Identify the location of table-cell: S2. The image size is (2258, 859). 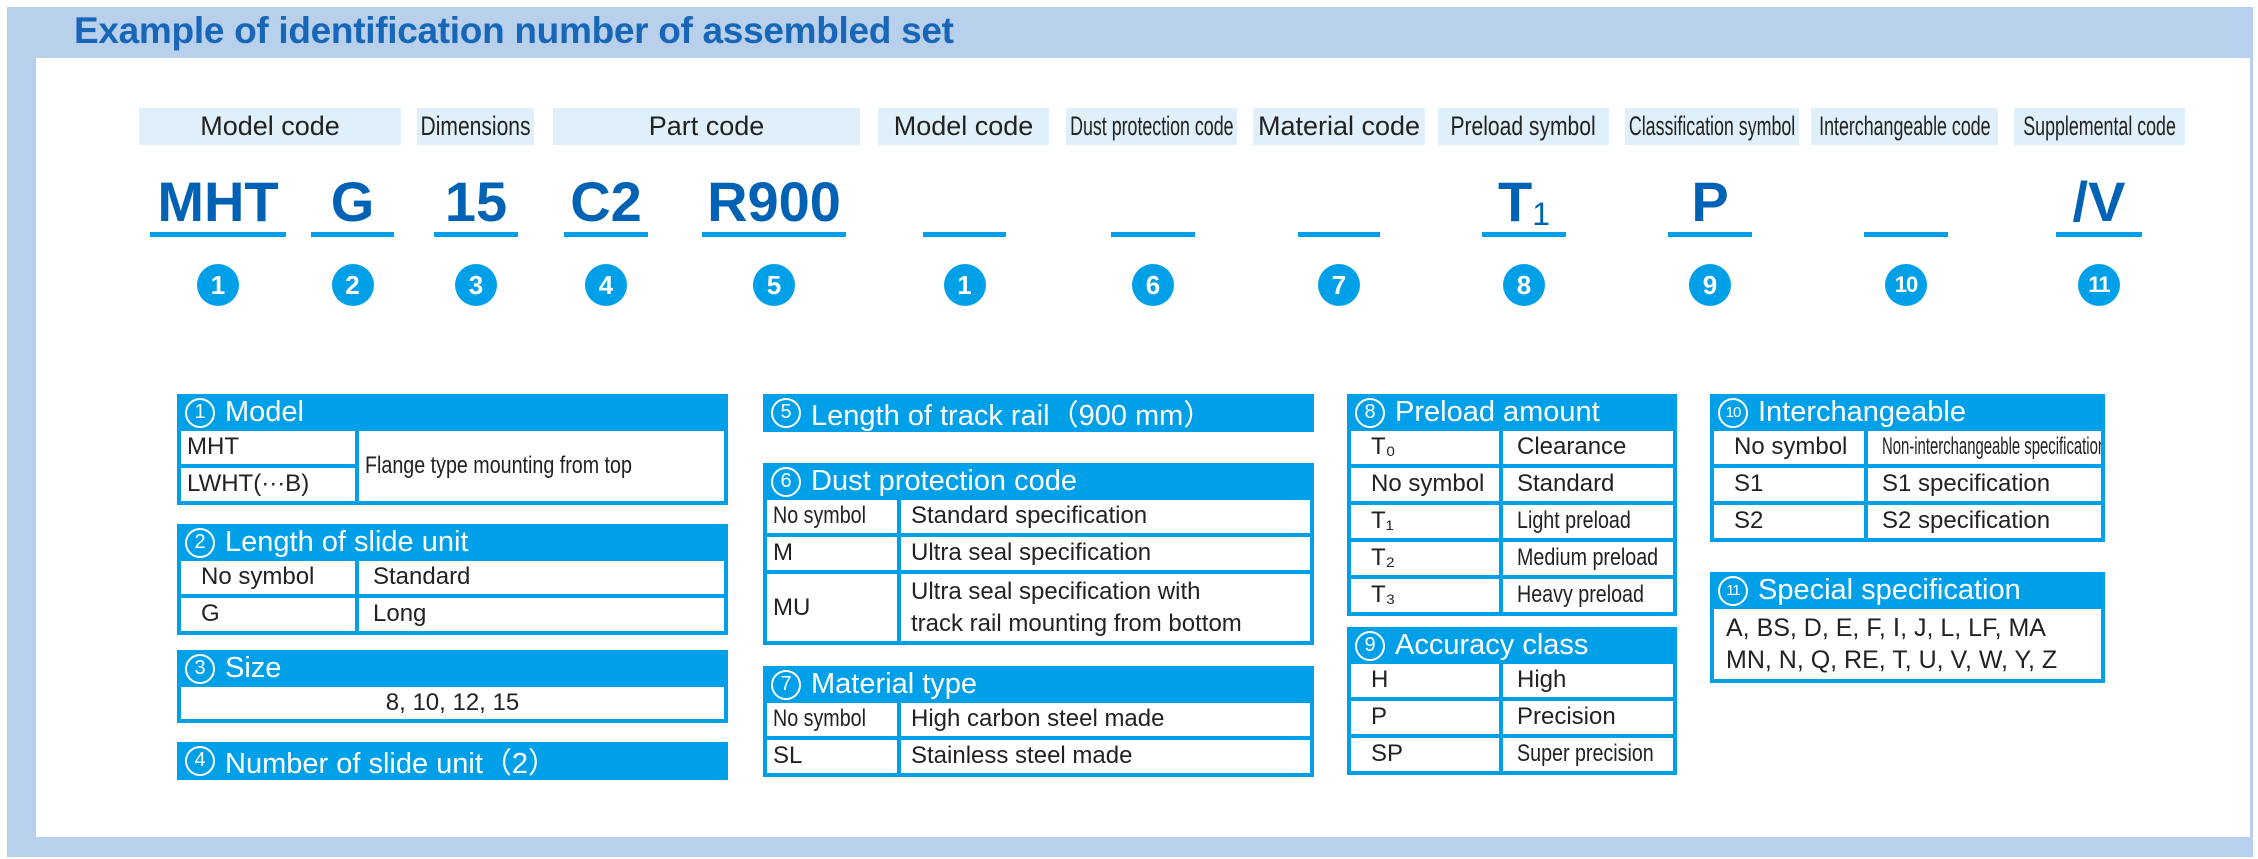
(1789, 521).